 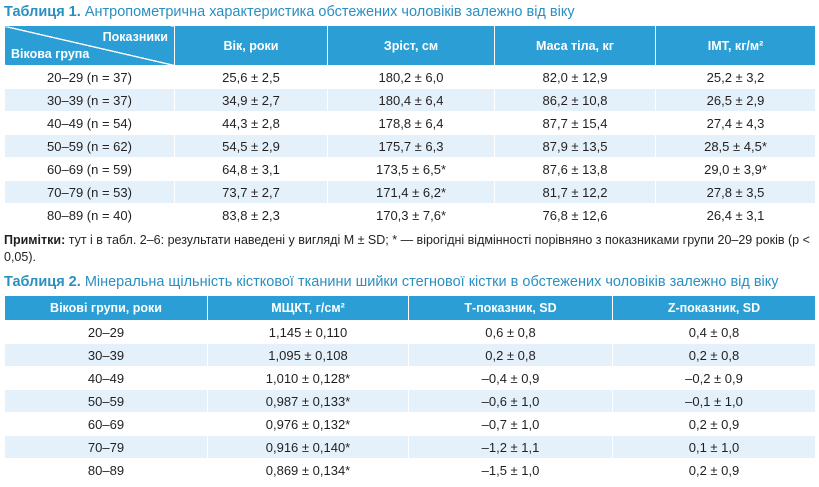 What do you see at coordinates (308, 470) in the screenshot?
I see `table2-cell: 0,869 ± 0,134*` at bounding box center [308, 470].